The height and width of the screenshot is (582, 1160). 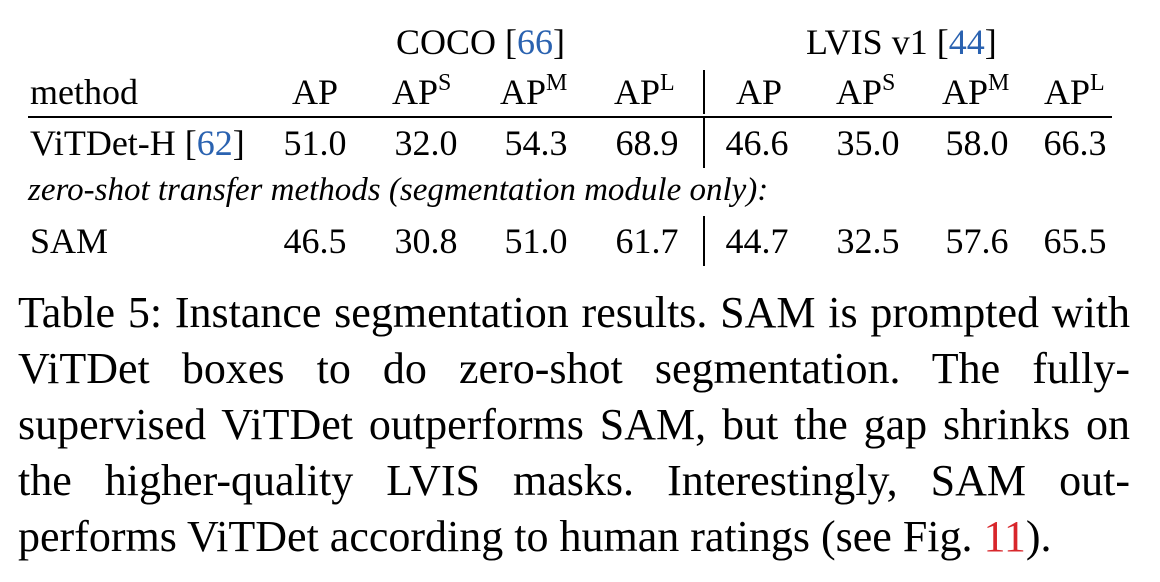 I want to click on table-cell: 65.5, so click(x=1075, y=241).